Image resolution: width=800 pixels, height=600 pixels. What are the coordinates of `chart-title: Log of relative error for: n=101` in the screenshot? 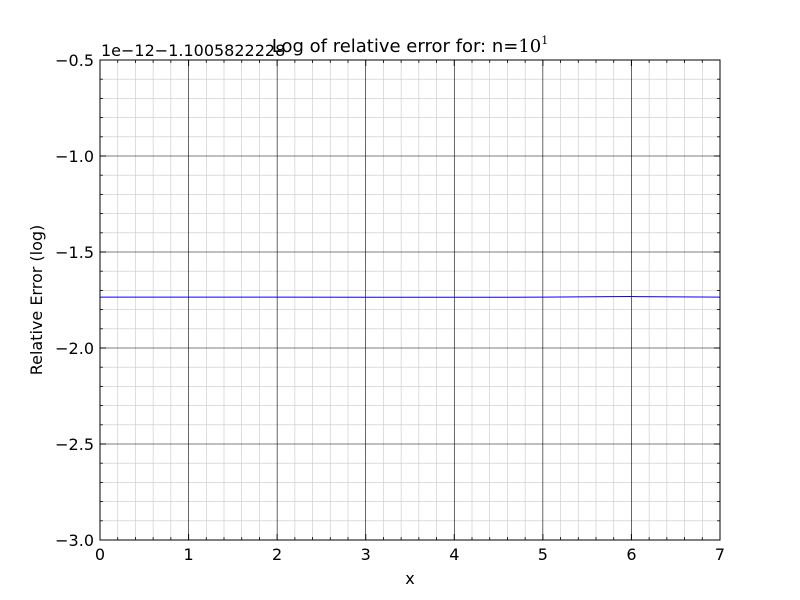 It's located at (410, 45).